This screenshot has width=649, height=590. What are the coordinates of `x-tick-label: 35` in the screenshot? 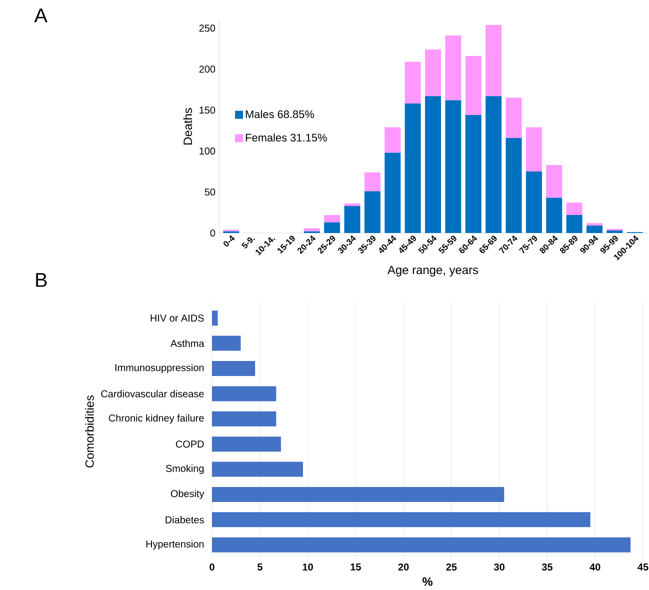 It's located at (547, 567).